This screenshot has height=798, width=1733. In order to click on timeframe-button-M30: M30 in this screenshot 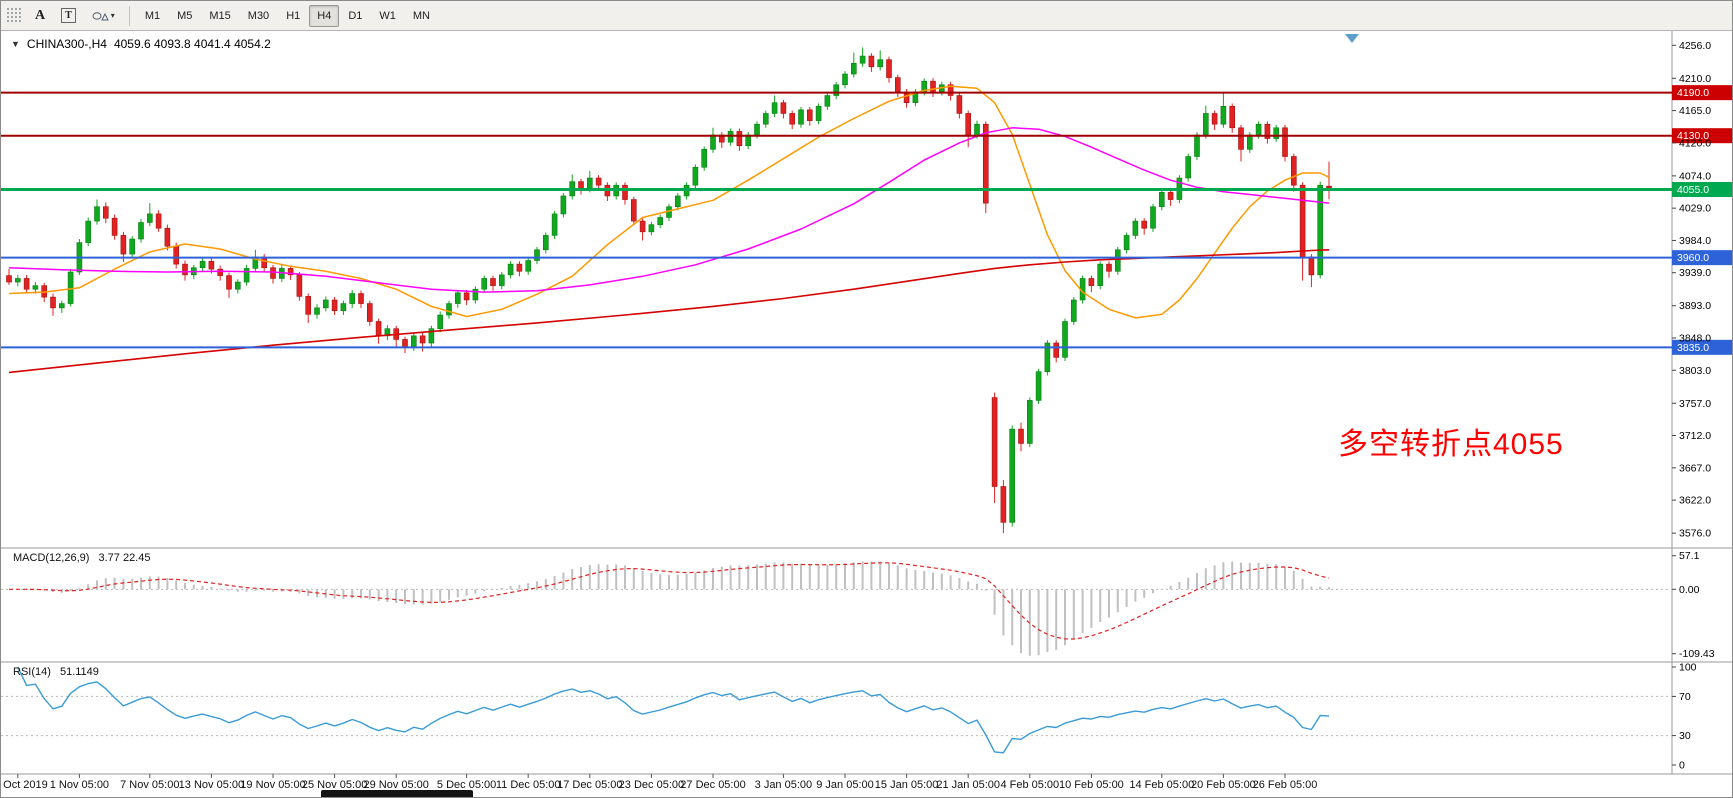, I will do `click(258, 16)`.